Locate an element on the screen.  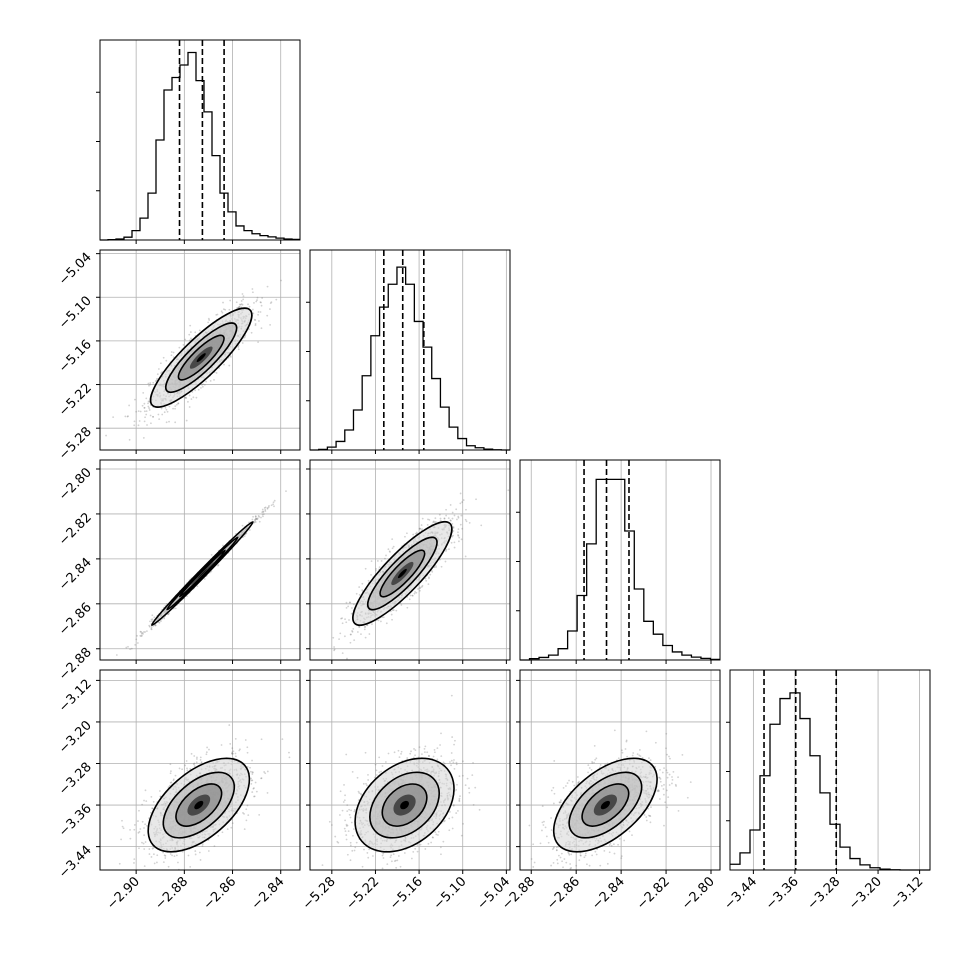
histogram-step is located at coordinates (830, 781).